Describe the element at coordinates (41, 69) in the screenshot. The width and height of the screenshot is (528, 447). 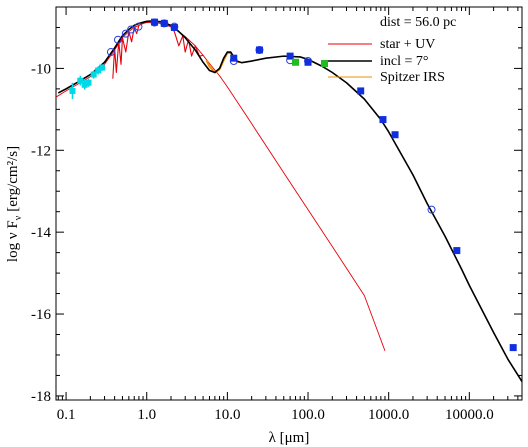
I see `y-tick-label: -10` at that location.